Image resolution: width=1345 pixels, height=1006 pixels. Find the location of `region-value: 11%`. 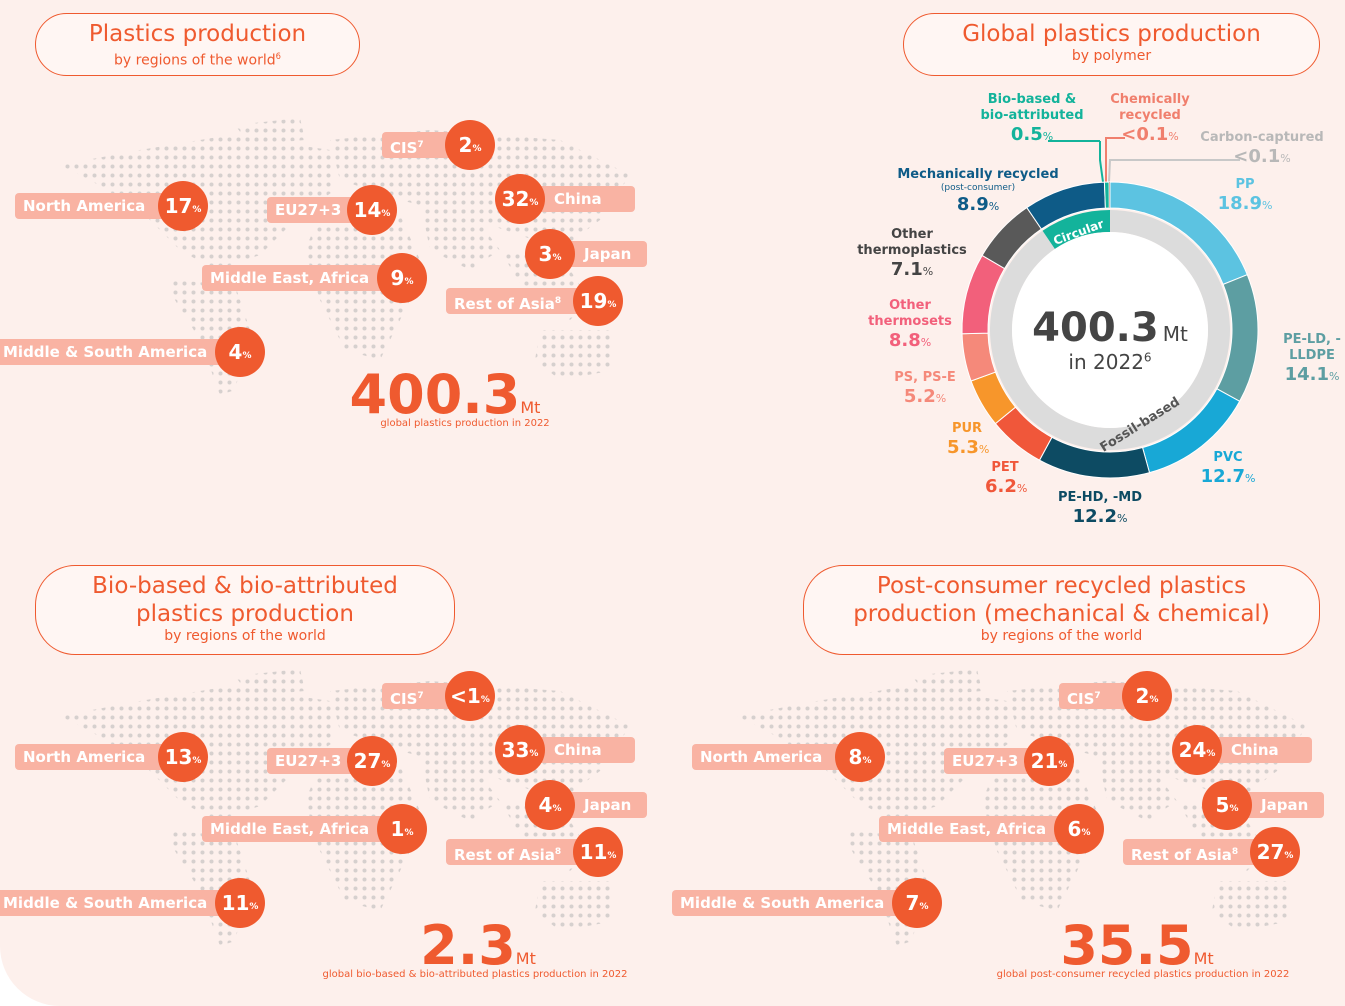

region-value: 11% is located at coordinates (598, 852).